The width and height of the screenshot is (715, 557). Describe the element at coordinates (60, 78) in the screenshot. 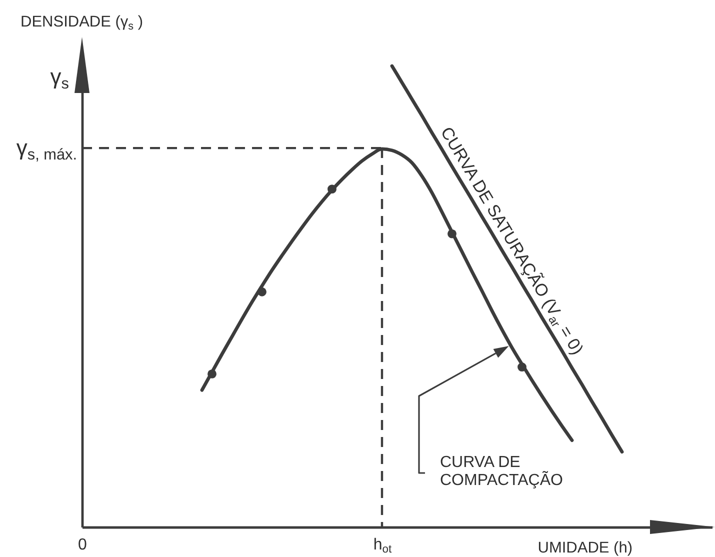

I see `text: γ$_{s}$` at that location.